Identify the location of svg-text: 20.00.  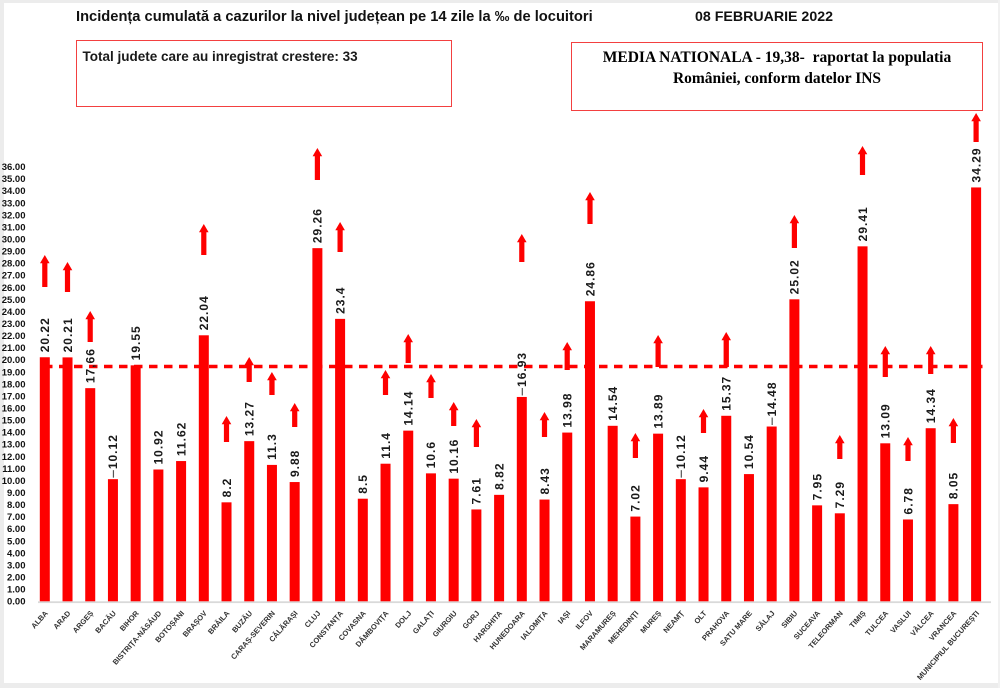
(14, 360).